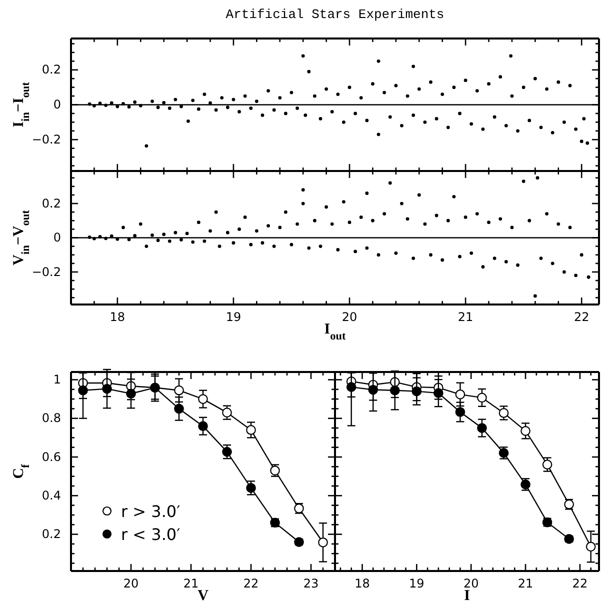  I want to click on chart-title: Artificial Stars Experiments, so click(335, 14).